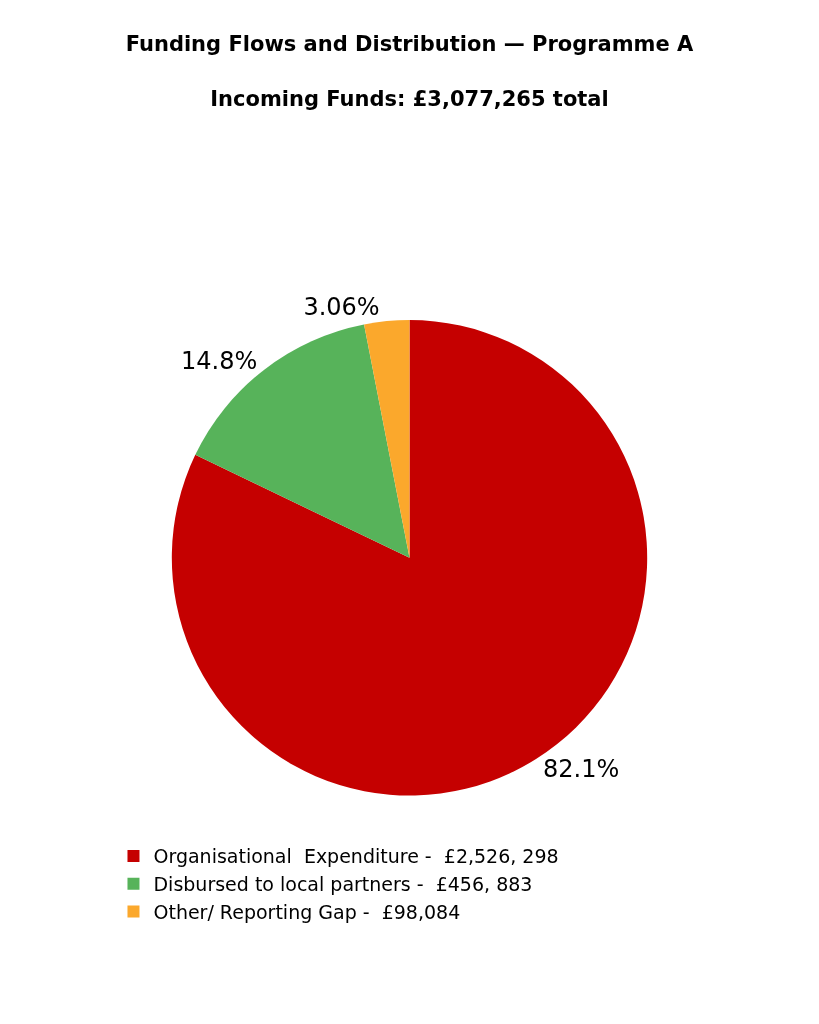 This screenshot has height=1024, width=819. I want to click on chart-title: Funding Flows and Distribution — Programme A, so click(410, 44).